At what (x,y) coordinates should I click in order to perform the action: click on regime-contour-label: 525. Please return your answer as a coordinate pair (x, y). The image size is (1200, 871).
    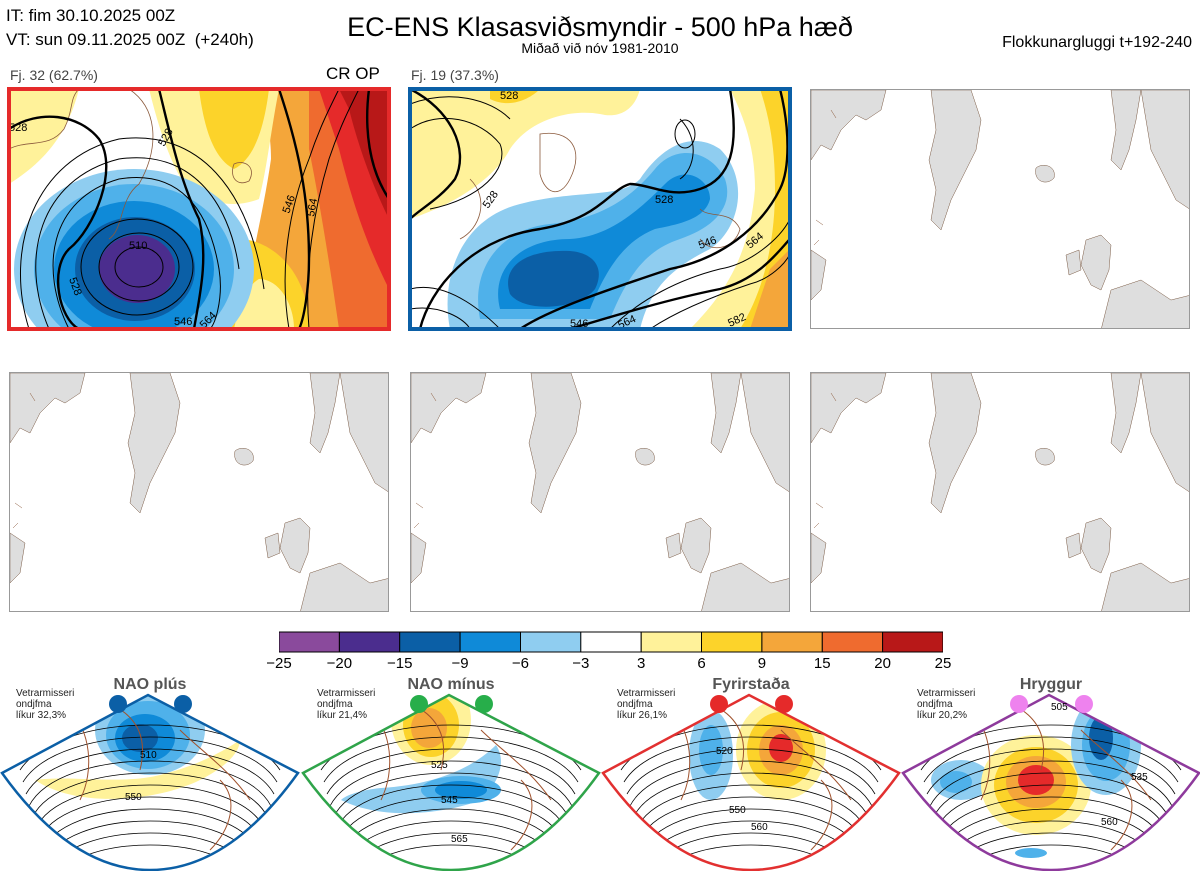
    Looking at the image, I should click on (439, 765).